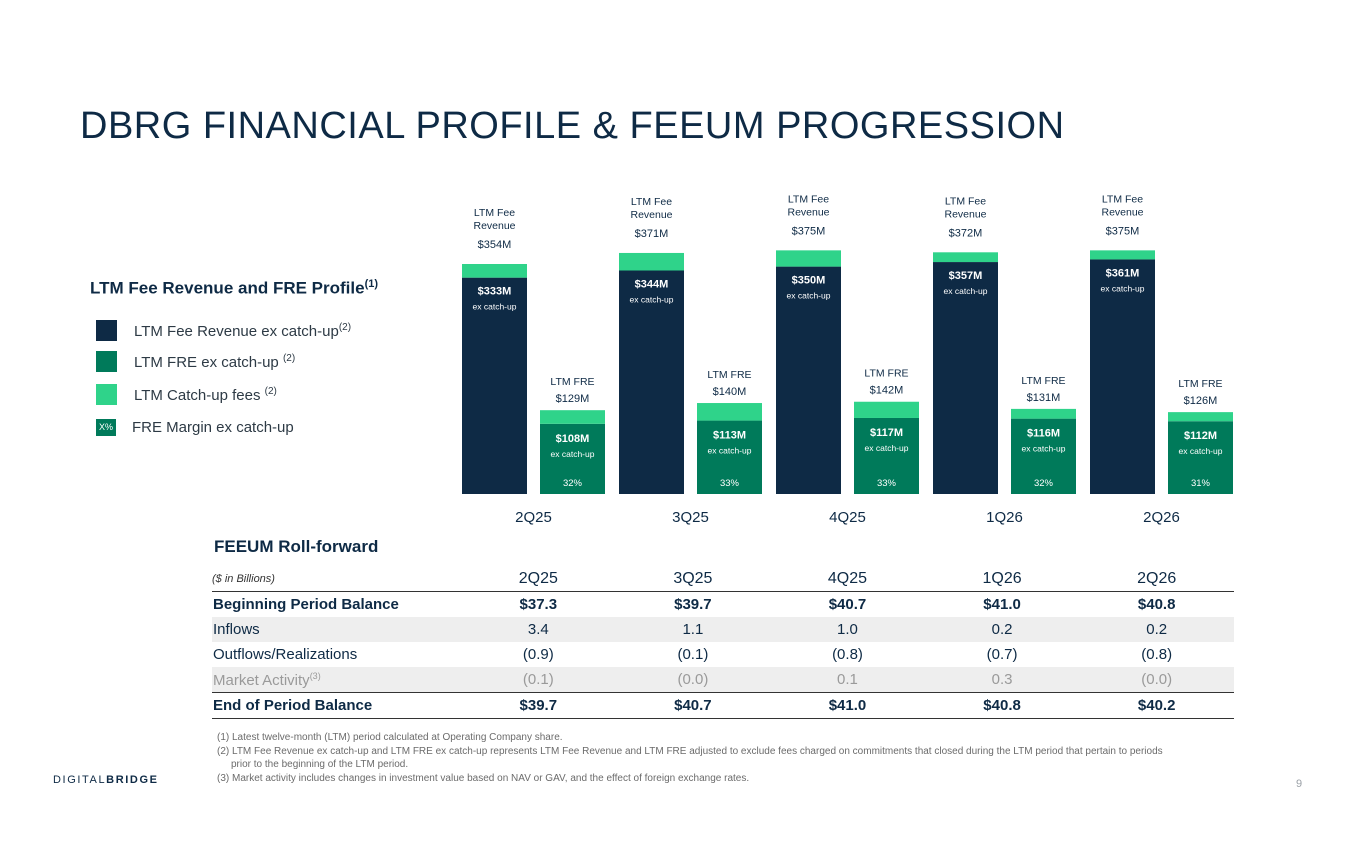 This screenshot has width=1365, height=851. What do you see at coordinates (1002, 654) in the screenshot?
I see `table-cell: (0.7)` at bounding box center [1002, 654].